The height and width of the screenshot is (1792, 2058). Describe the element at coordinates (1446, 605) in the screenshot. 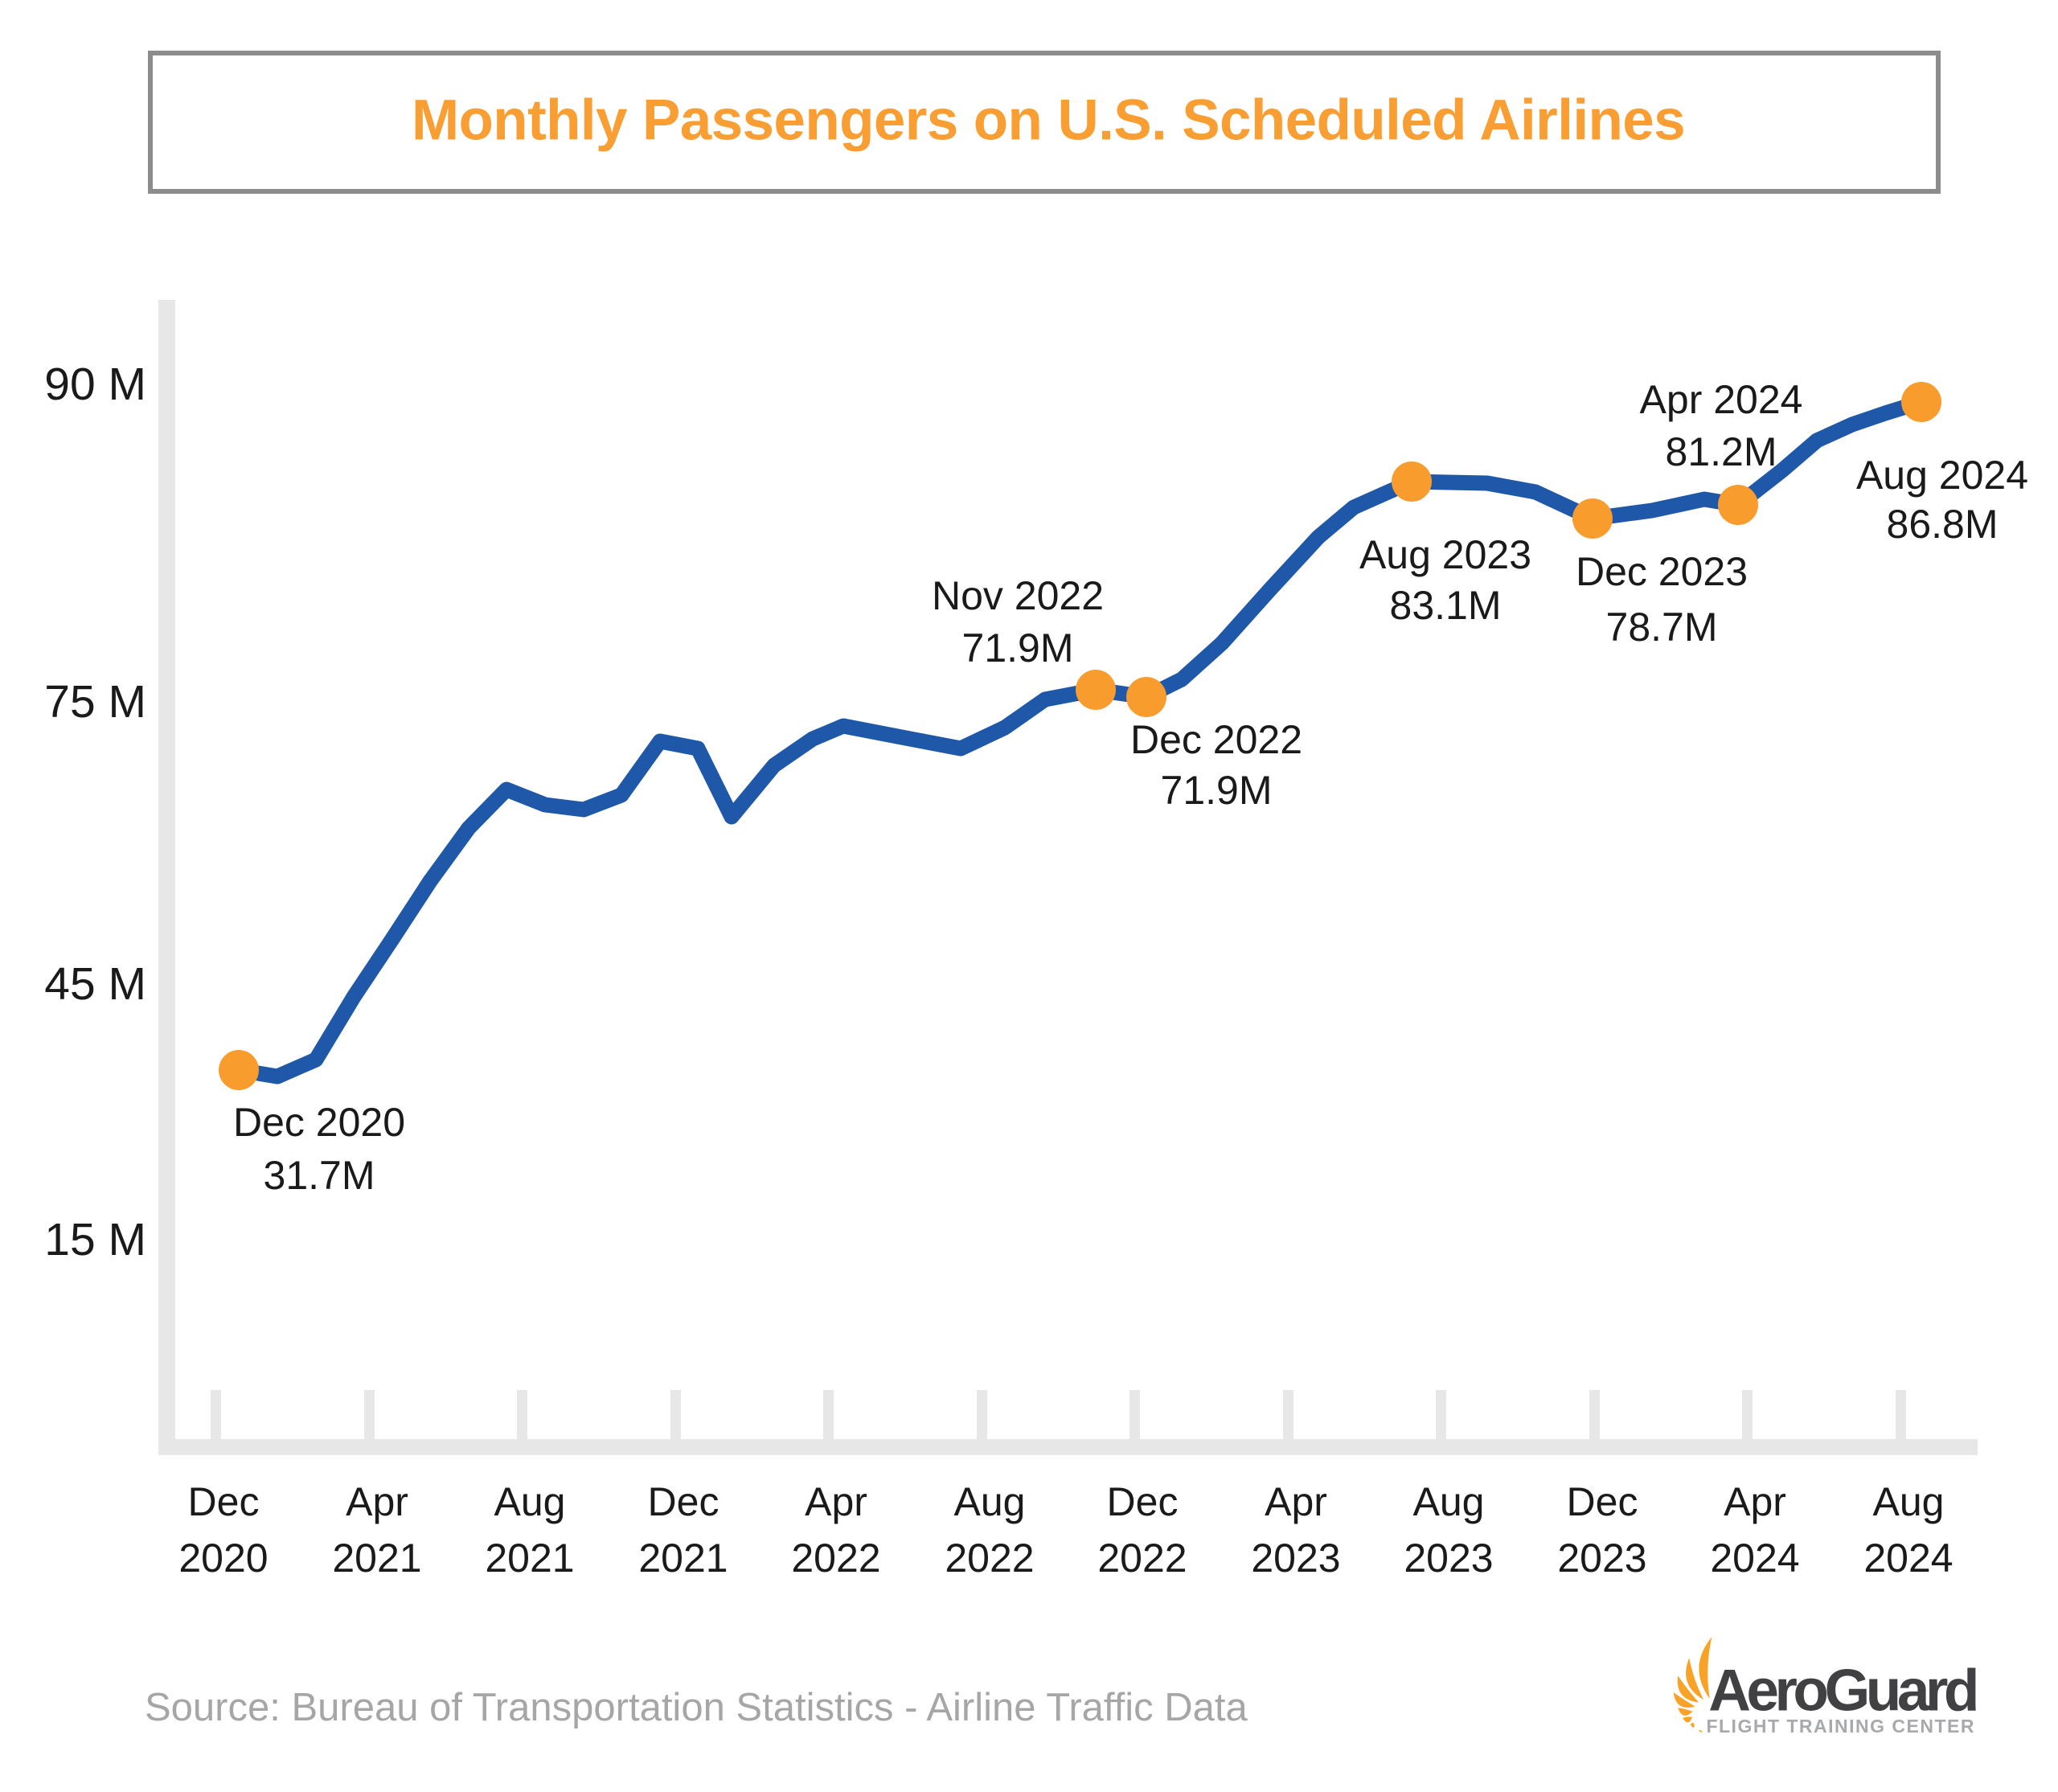

I see `svg-text: 83.1M` at that location.